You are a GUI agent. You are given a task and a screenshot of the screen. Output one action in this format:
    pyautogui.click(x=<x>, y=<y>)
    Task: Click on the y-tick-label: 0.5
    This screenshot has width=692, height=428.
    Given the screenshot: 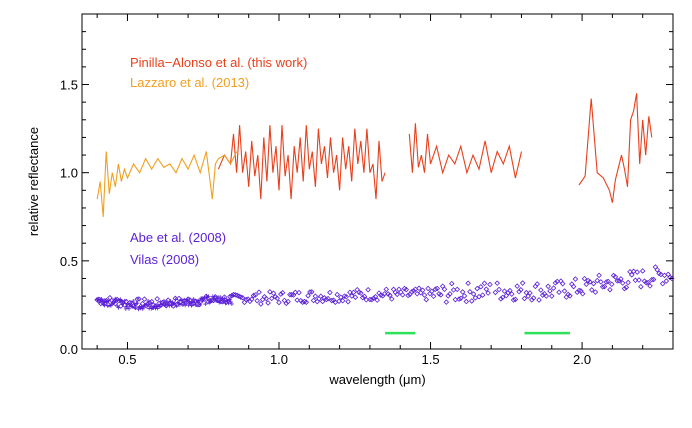 What is the action you would take?
    pyautogui.click(x=69, y=261)
    